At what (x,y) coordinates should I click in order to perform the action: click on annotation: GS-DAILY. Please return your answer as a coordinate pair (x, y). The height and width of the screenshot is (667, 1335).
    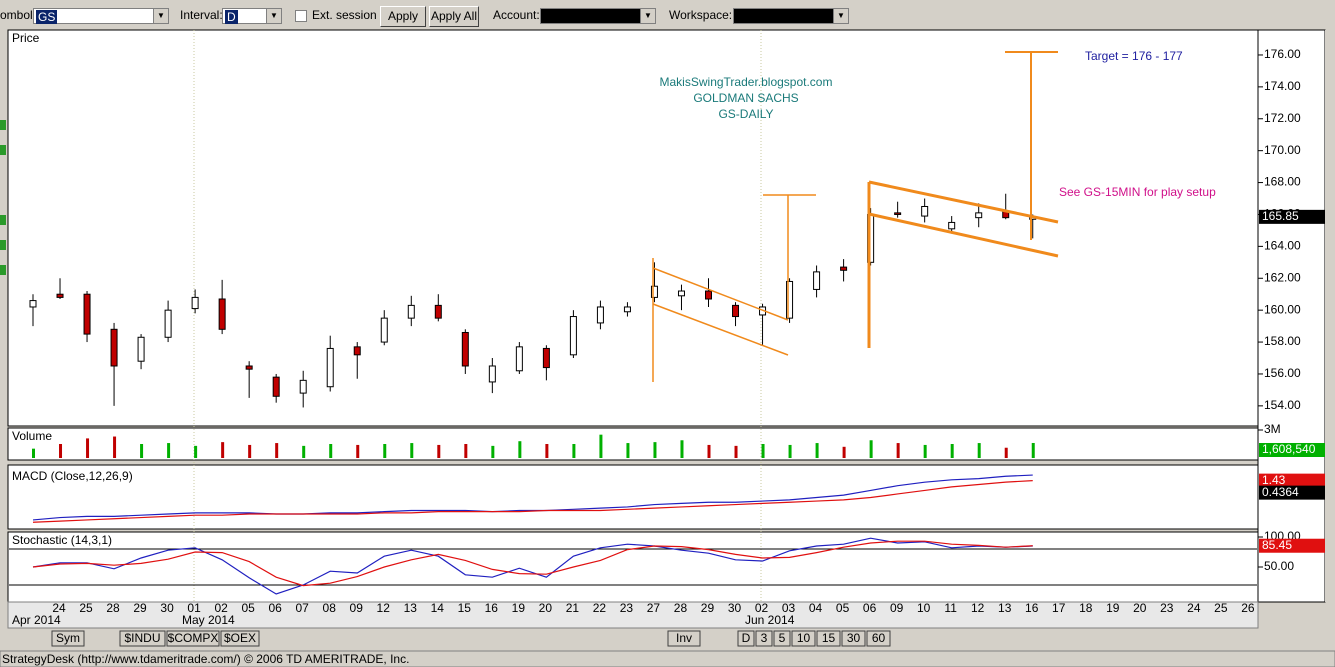
    Looking at the image, I should click on (745, 114).